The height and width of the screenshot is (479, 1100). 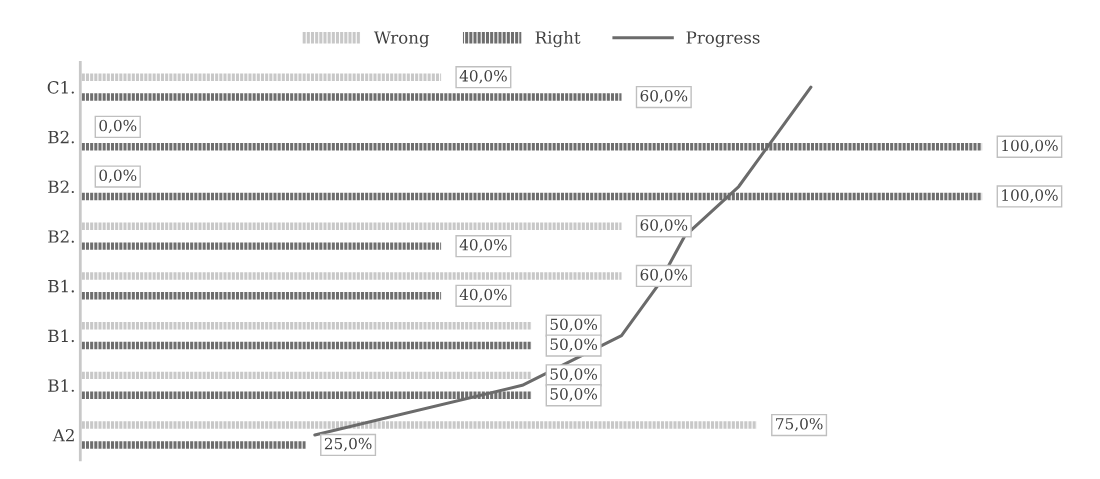 I want to click on data-label: 75,0%, so click(x=799, y=424).